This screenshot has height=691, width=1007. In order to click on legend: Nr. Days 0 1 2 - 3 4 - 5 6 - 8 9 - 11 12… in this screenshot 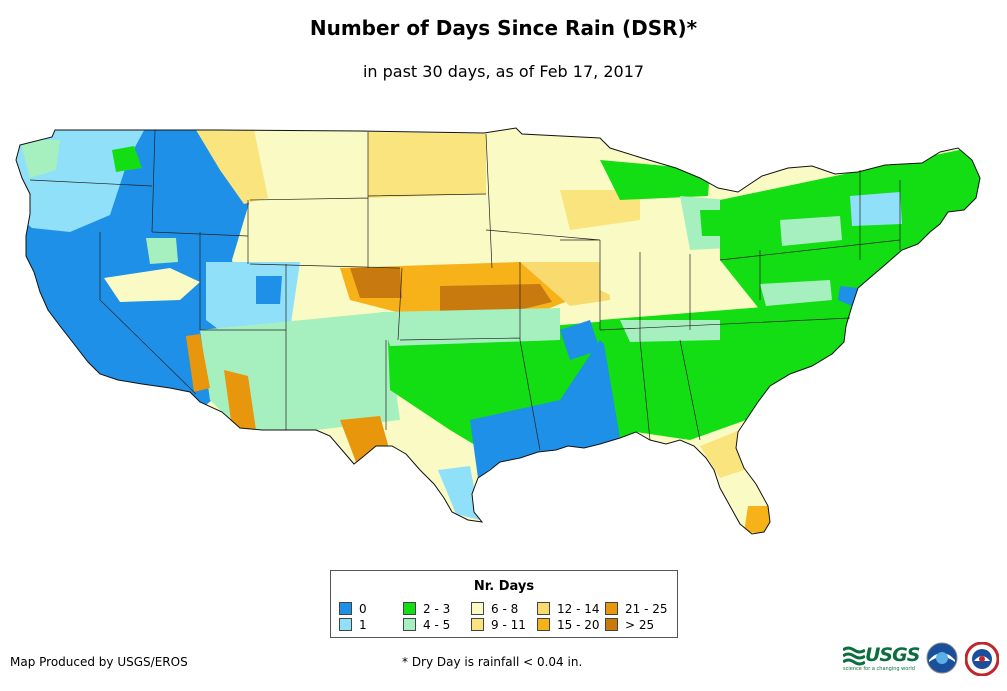, I will do `click(504, 604)`.